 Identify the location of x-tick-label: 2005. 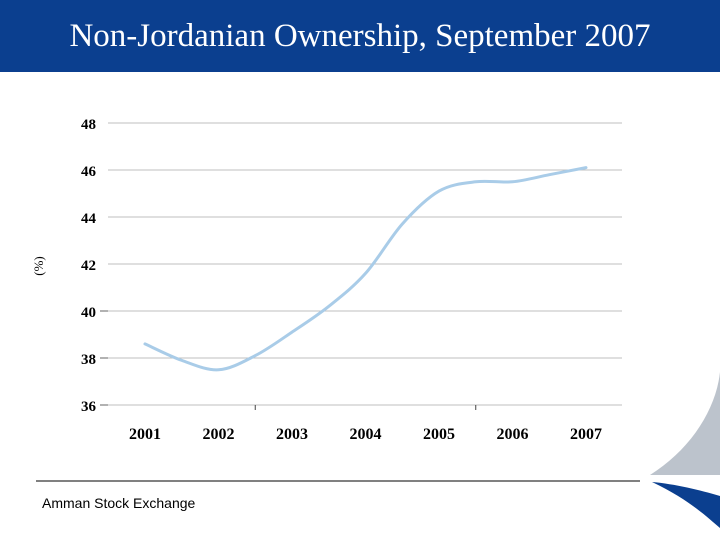
(439, 434).